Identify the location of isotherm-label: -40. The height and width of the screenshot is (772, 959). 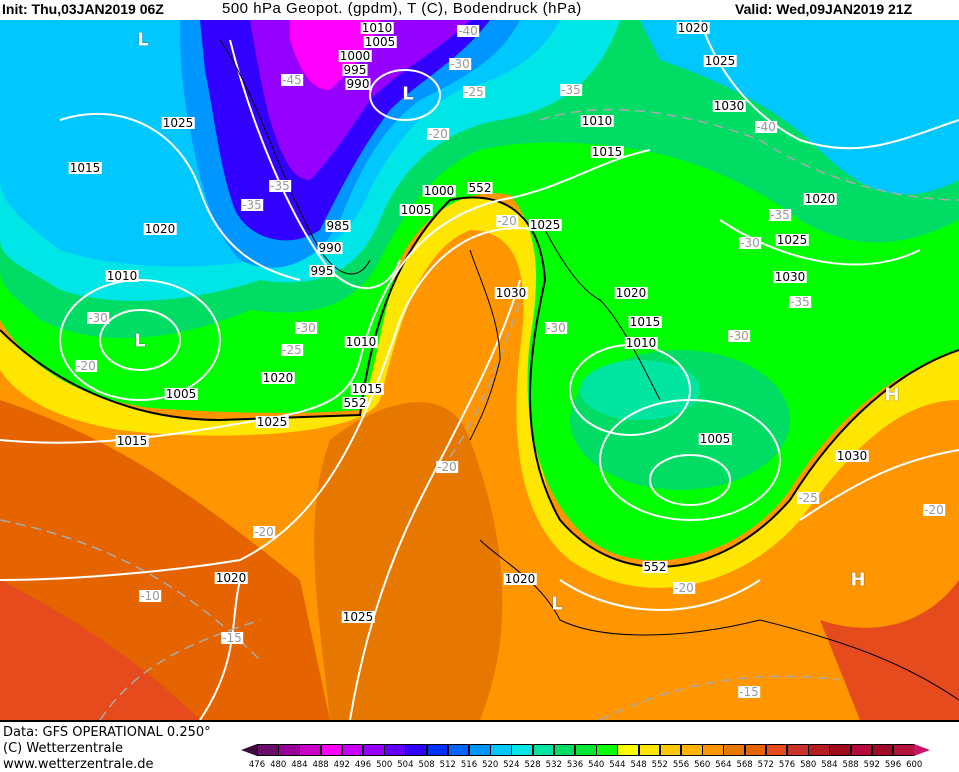
(468, 31).